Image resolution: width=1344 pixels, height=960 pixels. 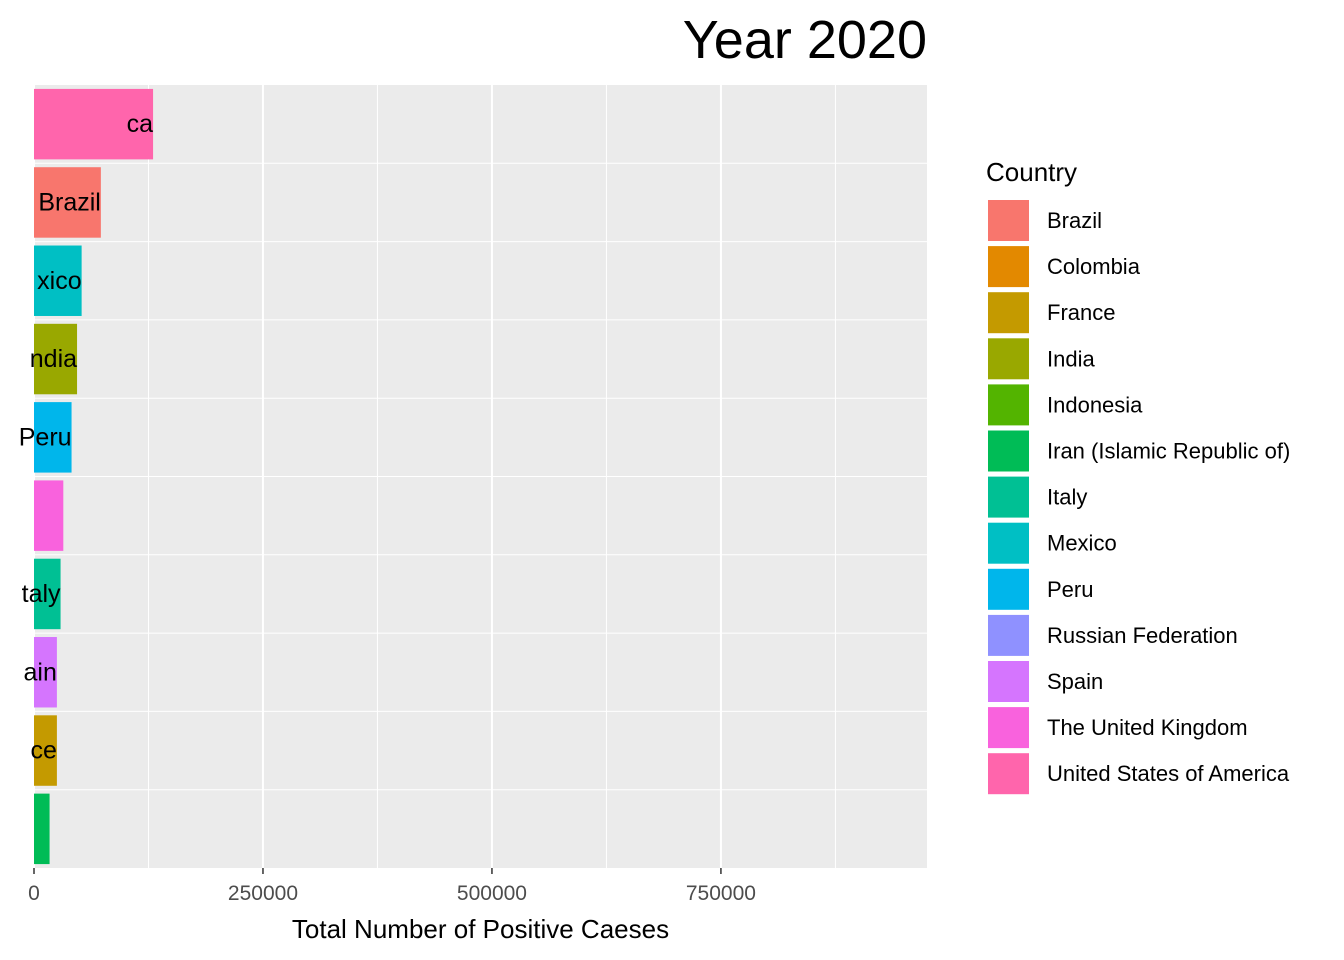 I want to click on bar-label: ndia, so click(x=53, y=359).